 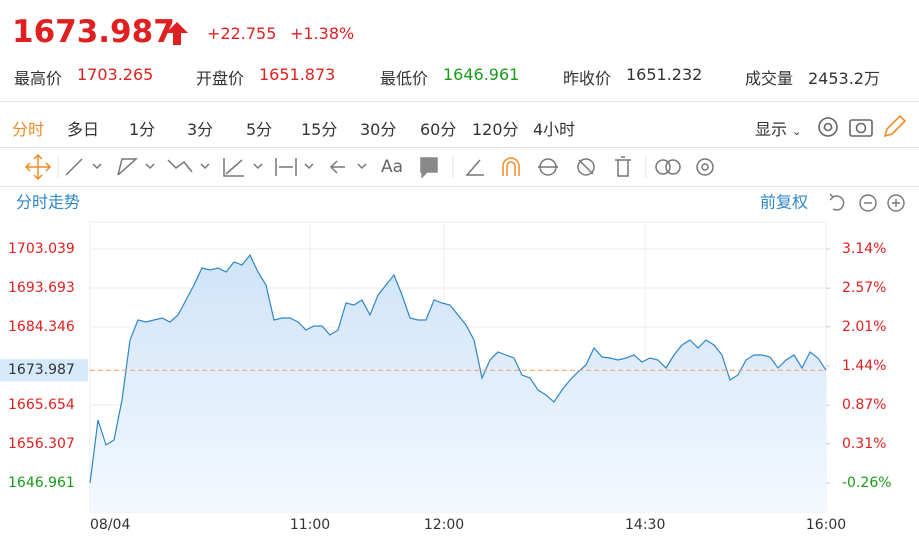 What do you see at coordinates (826, 525) in the screenshot?
I see `x-tick-label: 16:00` at bounding box center [826, 525].